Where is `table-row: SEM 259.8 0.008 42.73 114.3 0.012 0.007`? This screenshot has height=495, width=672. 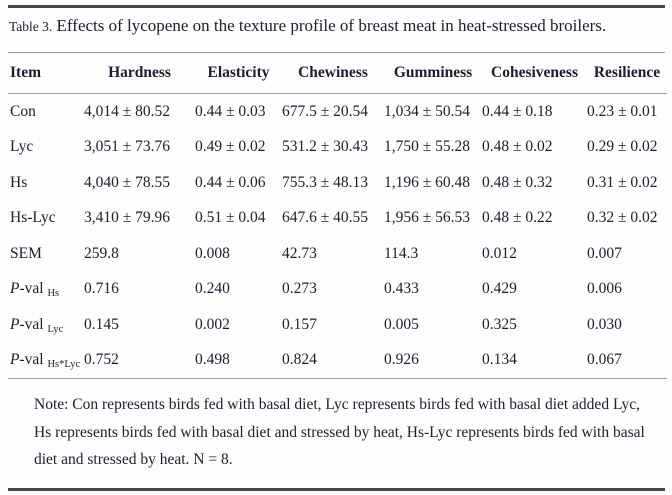 table-row: SEM 259.8 0.008 42.73 114.3 0.012 0.007 is located at coordinates (337, 254).